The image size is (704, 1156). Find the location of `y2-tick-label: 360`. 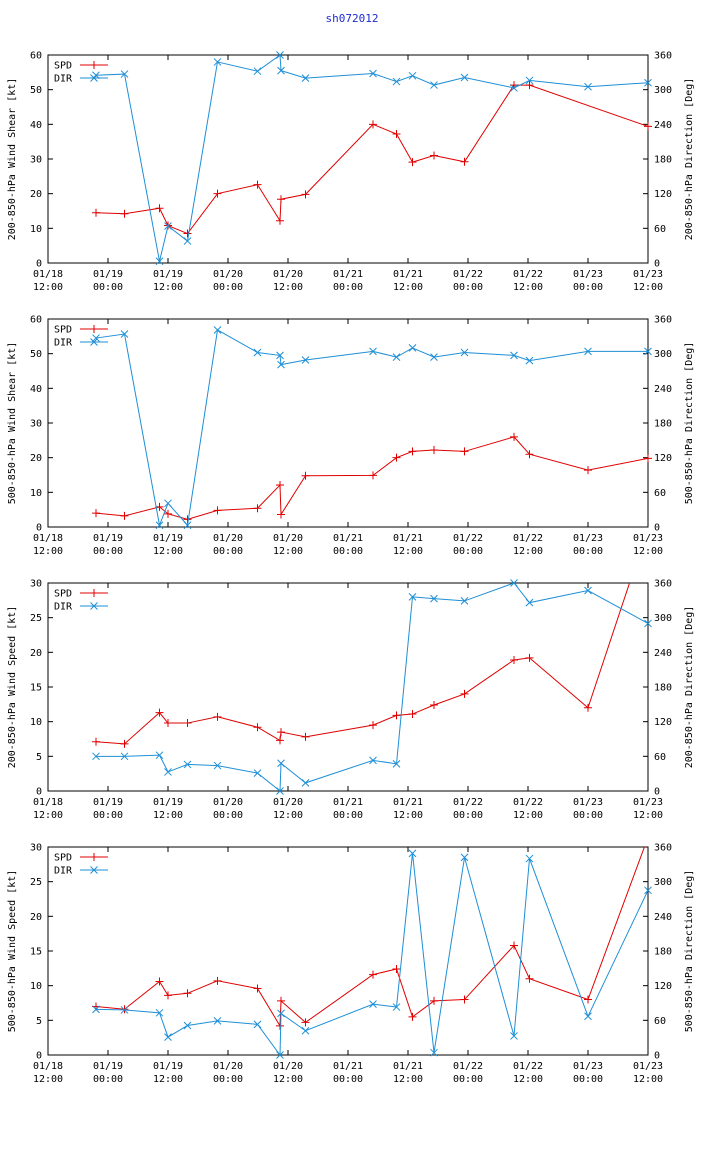

y2-tick-label: 360 is located at coordinates (663, 56).